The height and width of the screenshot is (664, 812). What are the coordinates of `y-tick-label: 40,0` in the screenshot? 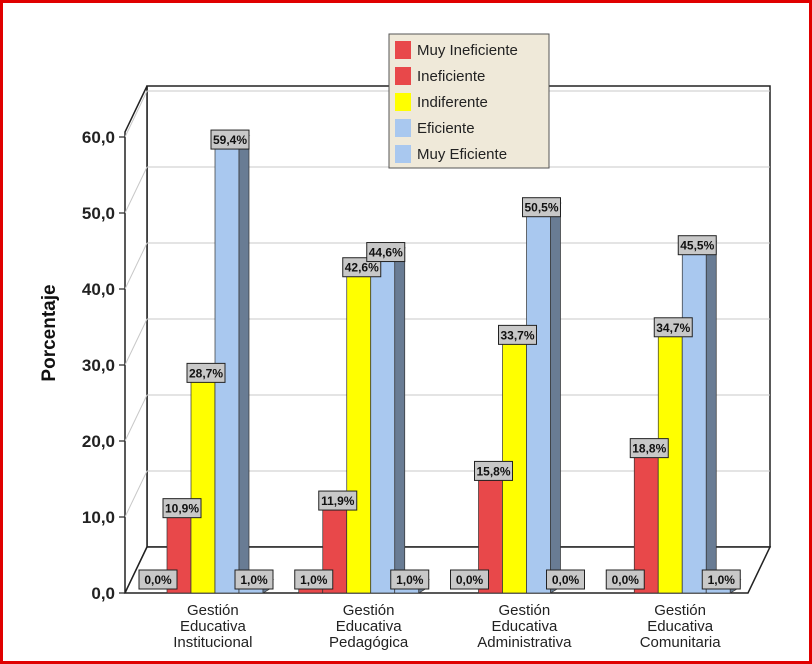 It's located at (98, 289).